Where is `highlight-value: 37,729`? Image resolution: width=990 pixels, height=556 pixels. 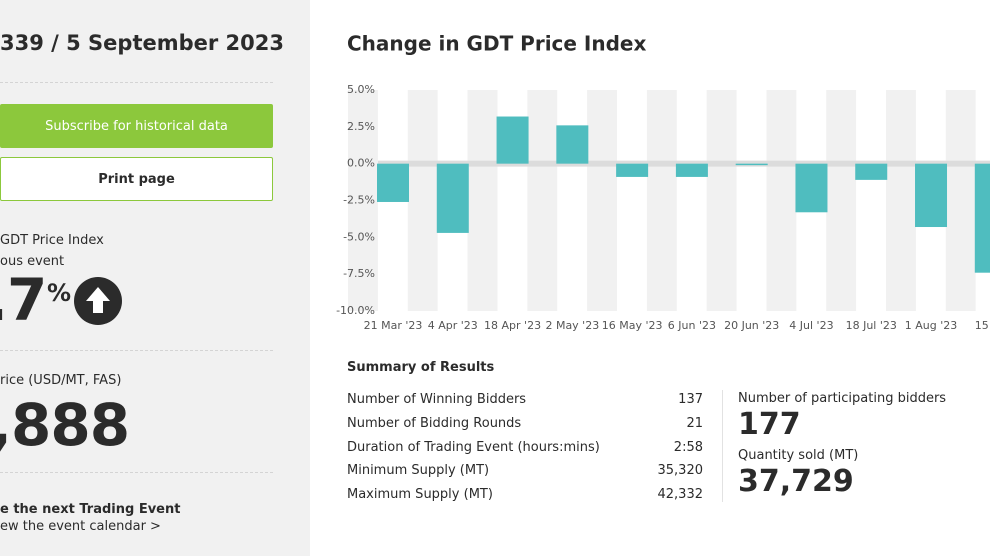 highlight-value: 37,729 is located at coordinates (796, 481).